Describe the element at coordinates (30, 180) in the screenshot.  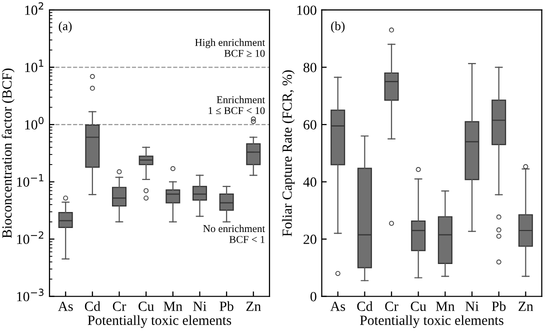
I see `y-tick-label: 10$^{−1}$` at that location.